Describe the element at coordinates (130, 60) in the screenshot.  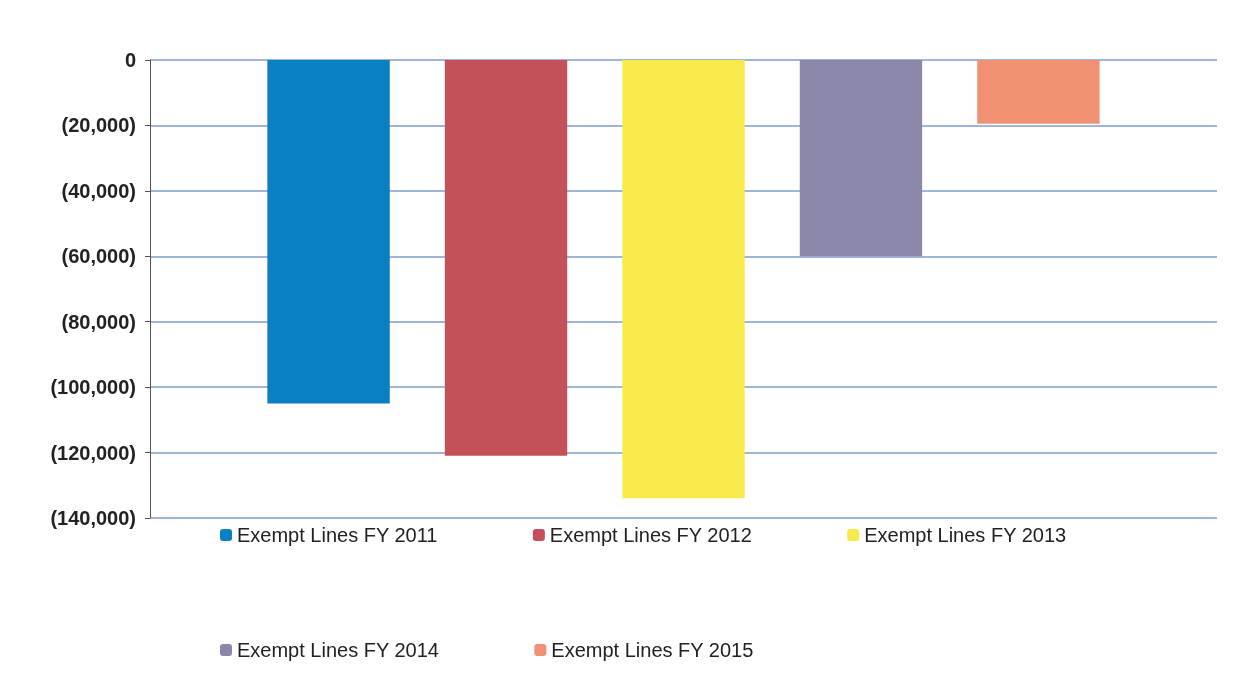
I see `y-tick-label: 0` at that location.